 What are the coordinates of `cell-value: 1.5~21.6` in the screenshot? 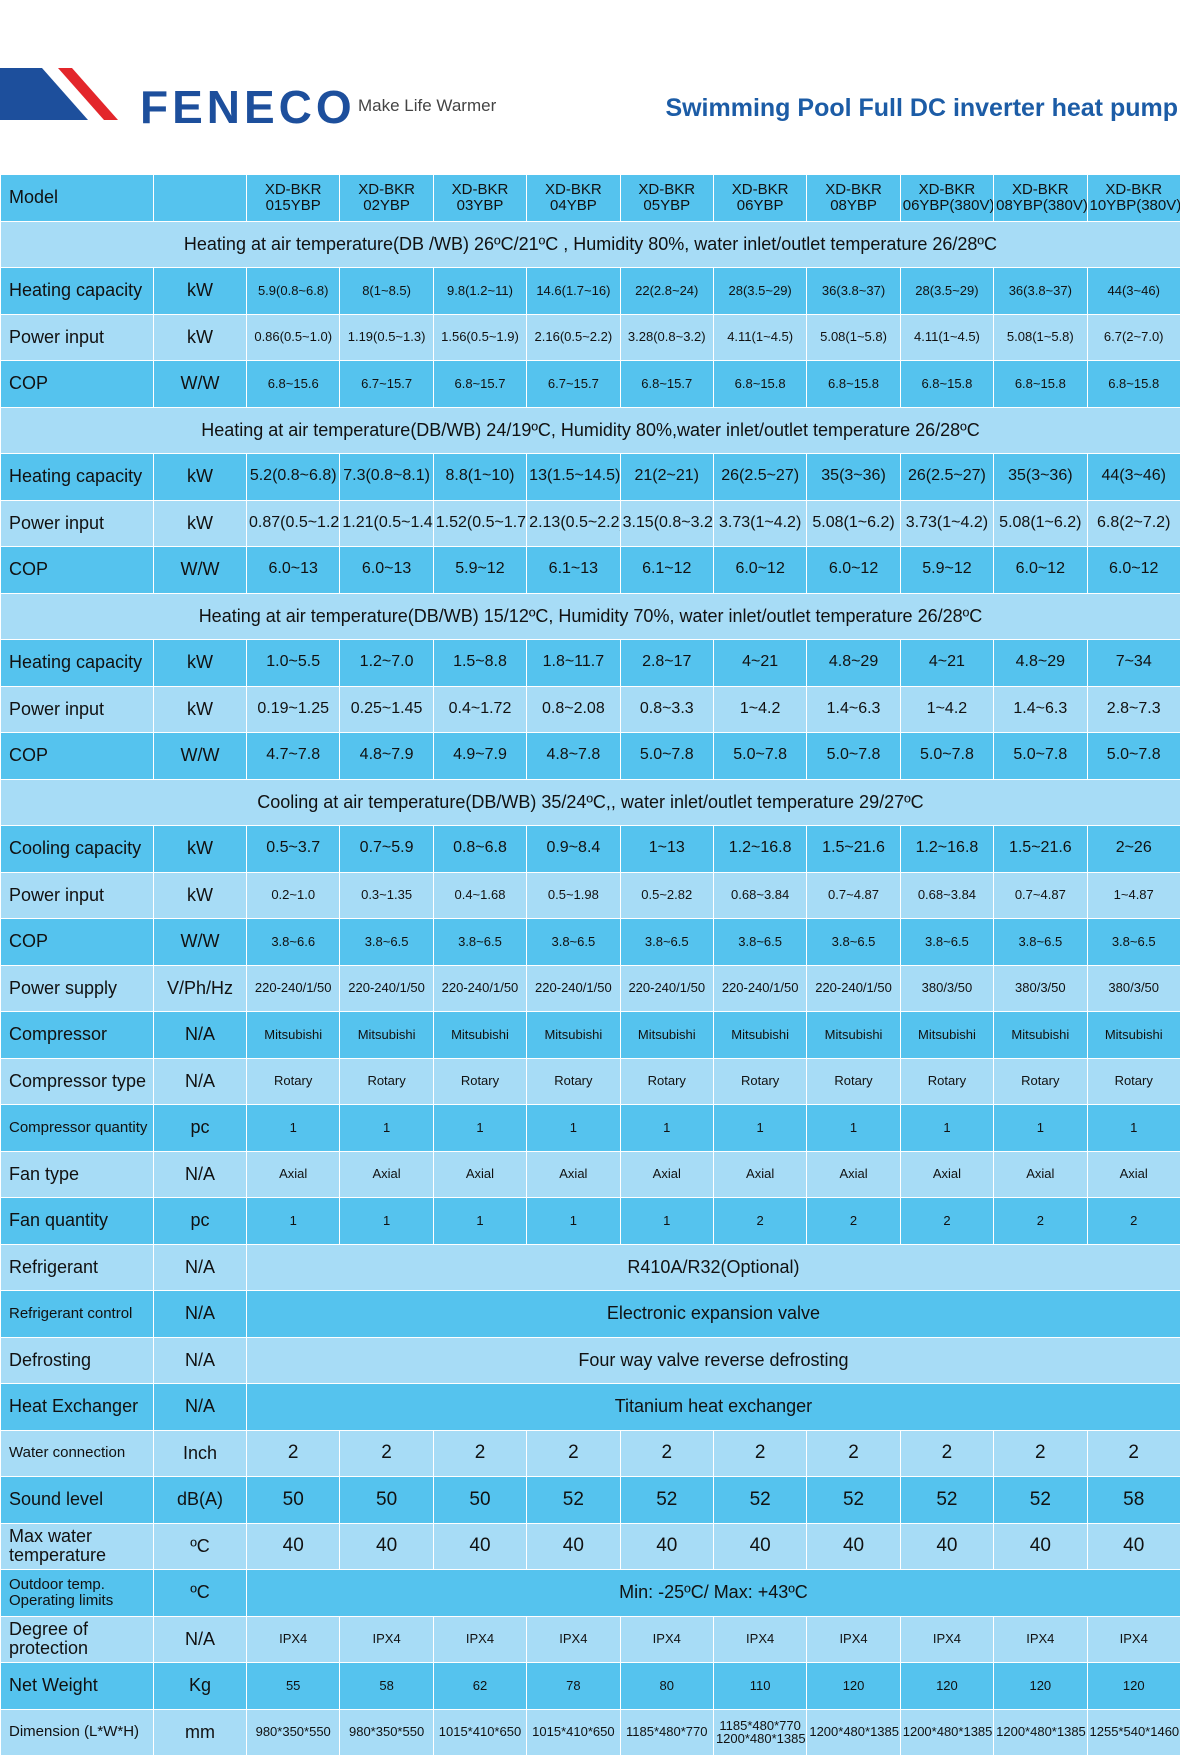 It's located at (853, 849).